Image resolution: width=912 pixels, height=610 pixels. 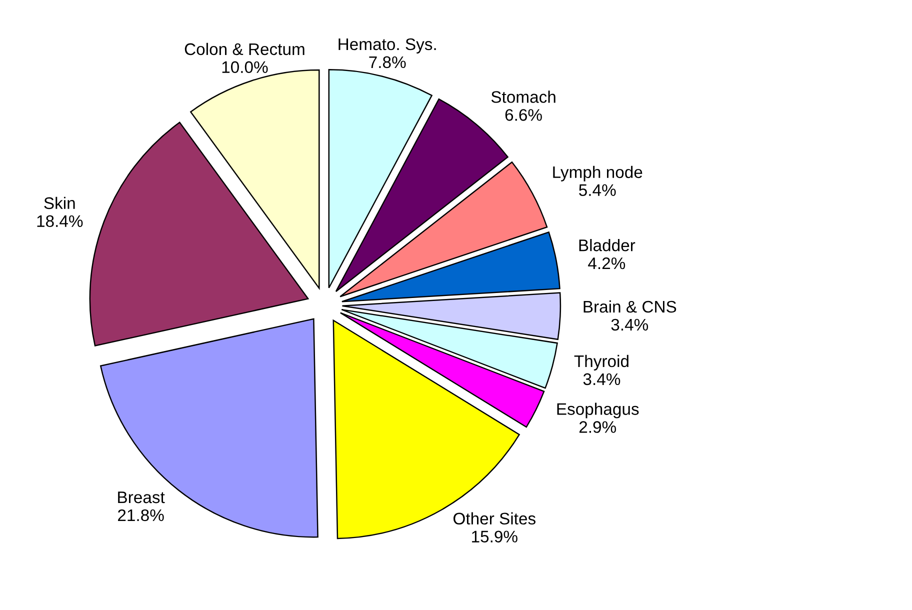 I want to click on data-label: 10.0%, so click(x=245, y=67).